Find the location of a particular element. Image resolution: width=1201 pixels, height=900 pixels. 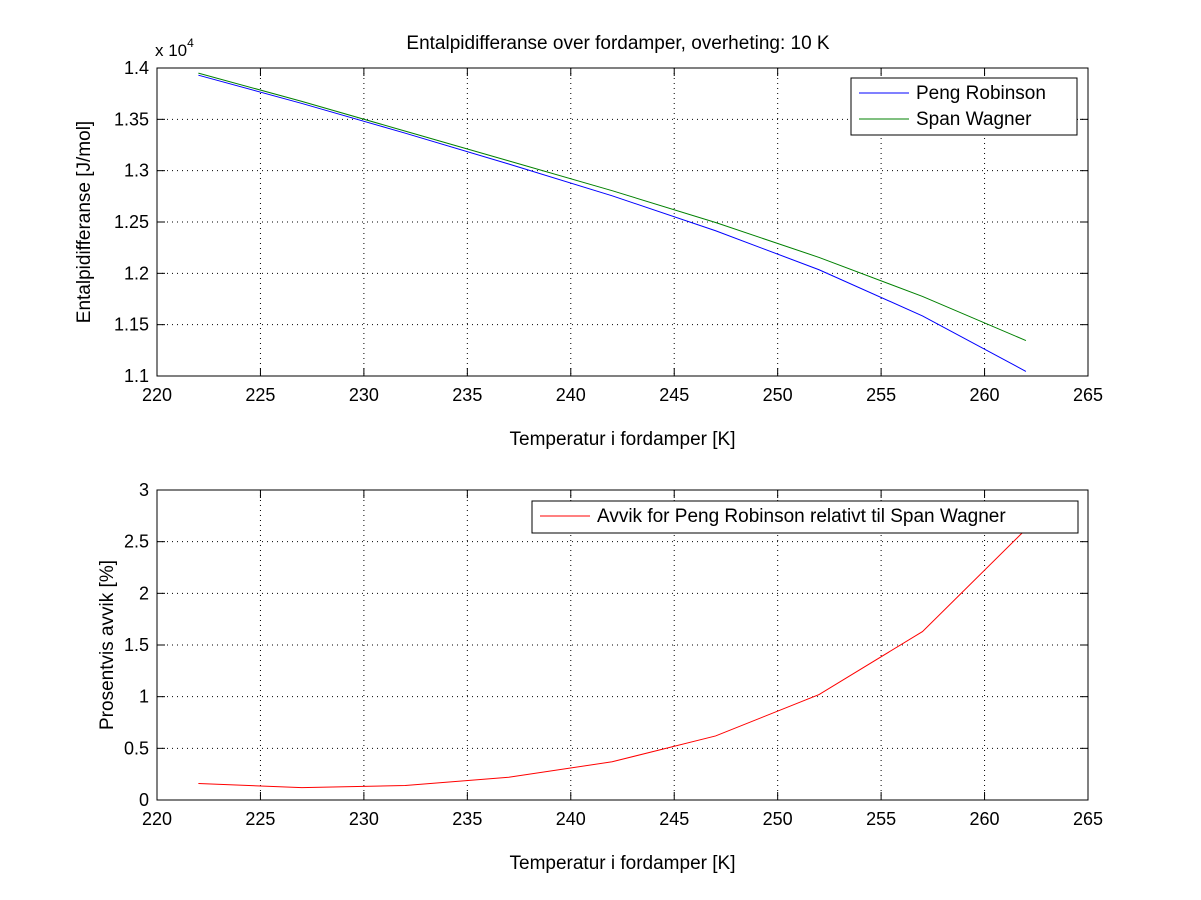

y-axis-label: Prosentvis avvik [%] is located at coordinates (107, 645).